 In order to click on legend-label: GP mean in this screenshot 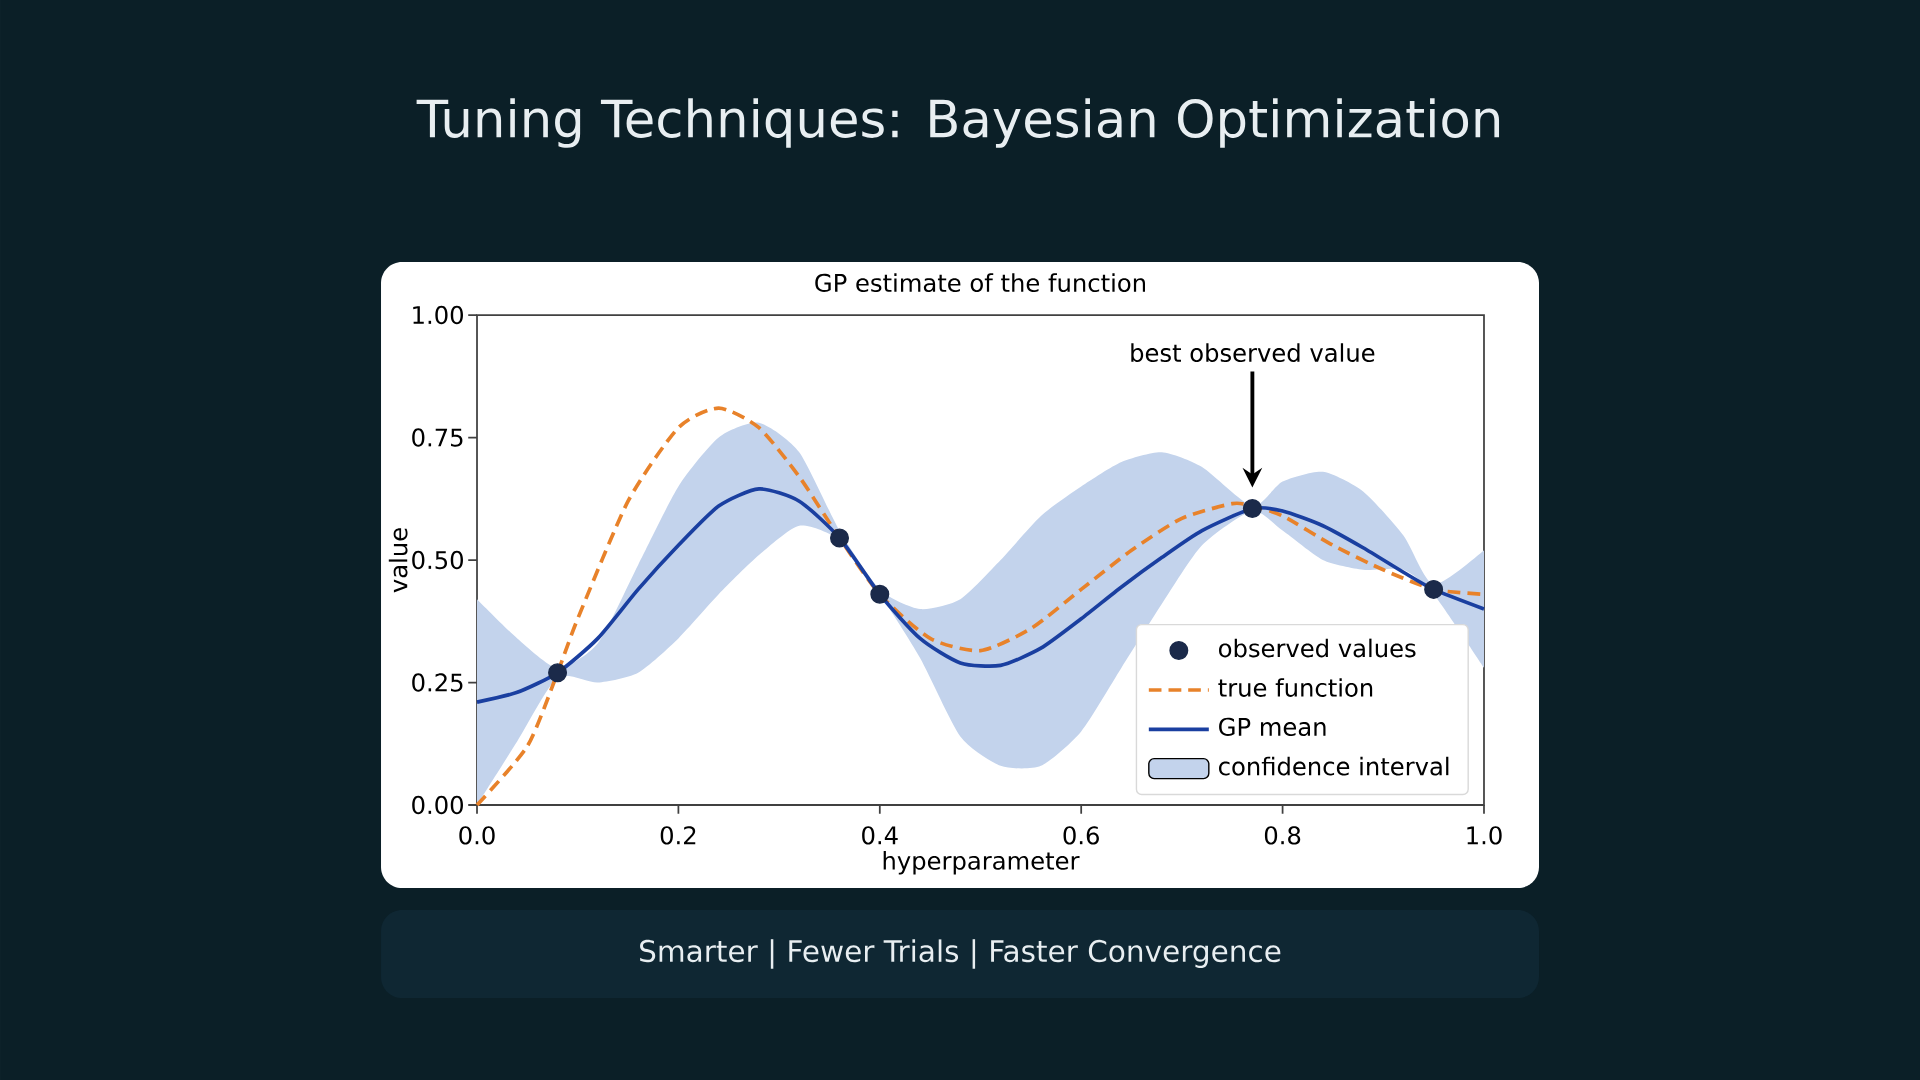, I will do `click(1272, 726)`.